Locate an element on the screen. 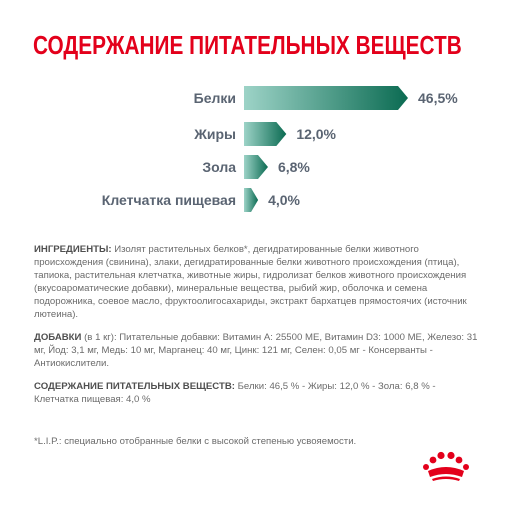 The height and width of the screenshot is (506, 506). bar-category-label: Клетчатка пищевая is located at coordinates (168, 200).